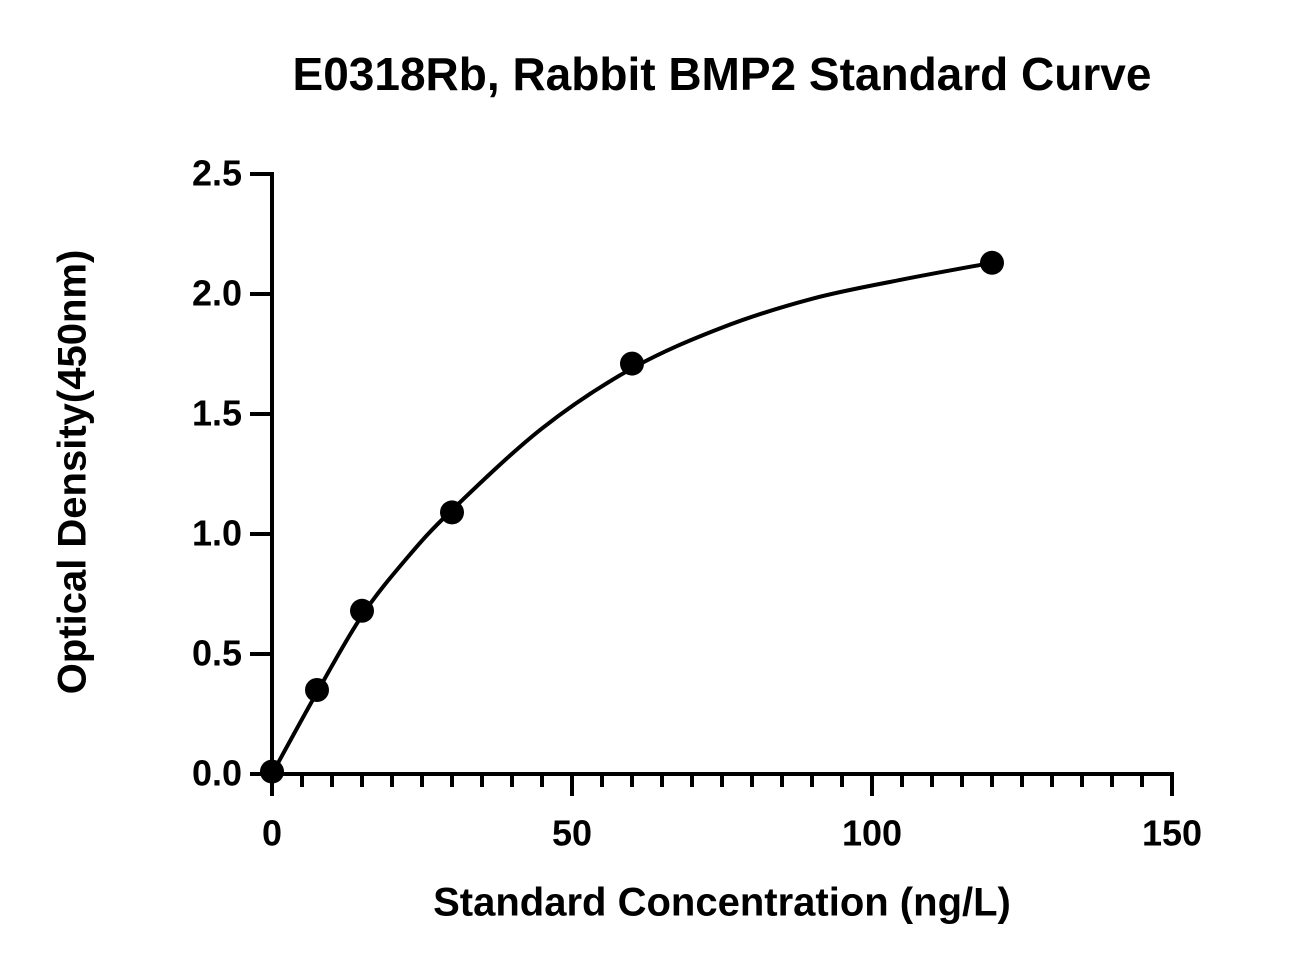 The width and height of the screenshot is (1311, 975). Describe the element at coordinates (722, 903) in the screenshot. I see `x-axis-label: Standard Concentration (ng/L)` at that location.